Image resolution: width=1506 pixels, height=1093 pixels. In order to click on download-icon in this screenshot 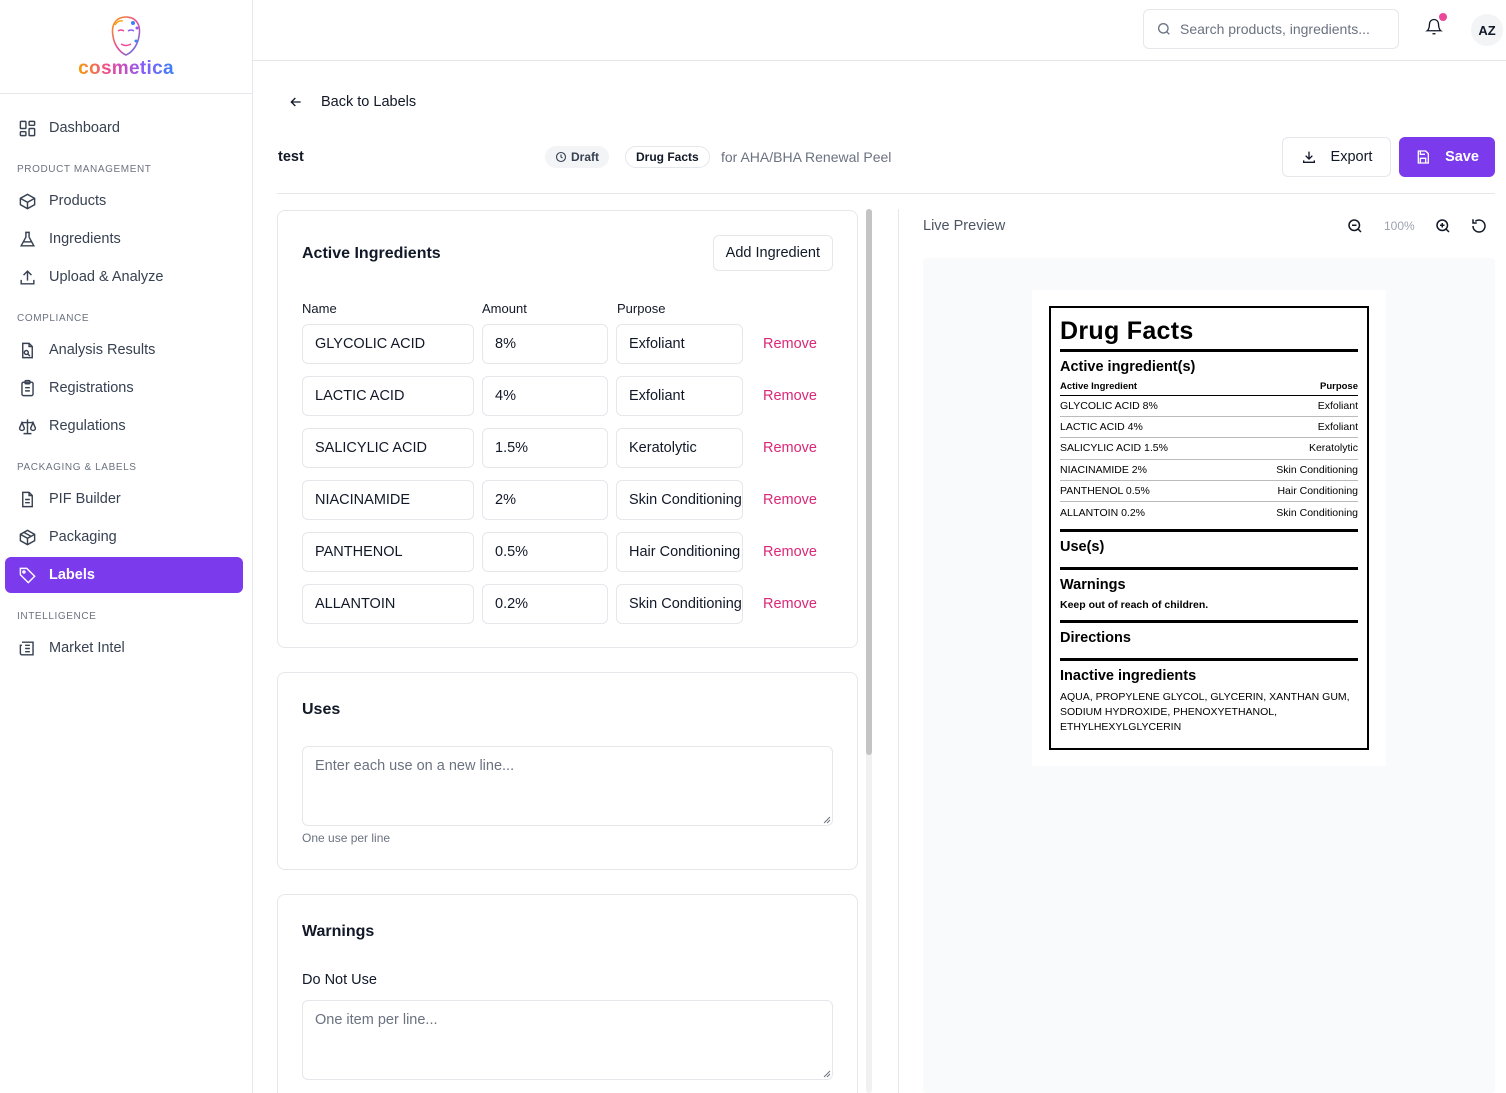, I will do `click(1308, 157)`.